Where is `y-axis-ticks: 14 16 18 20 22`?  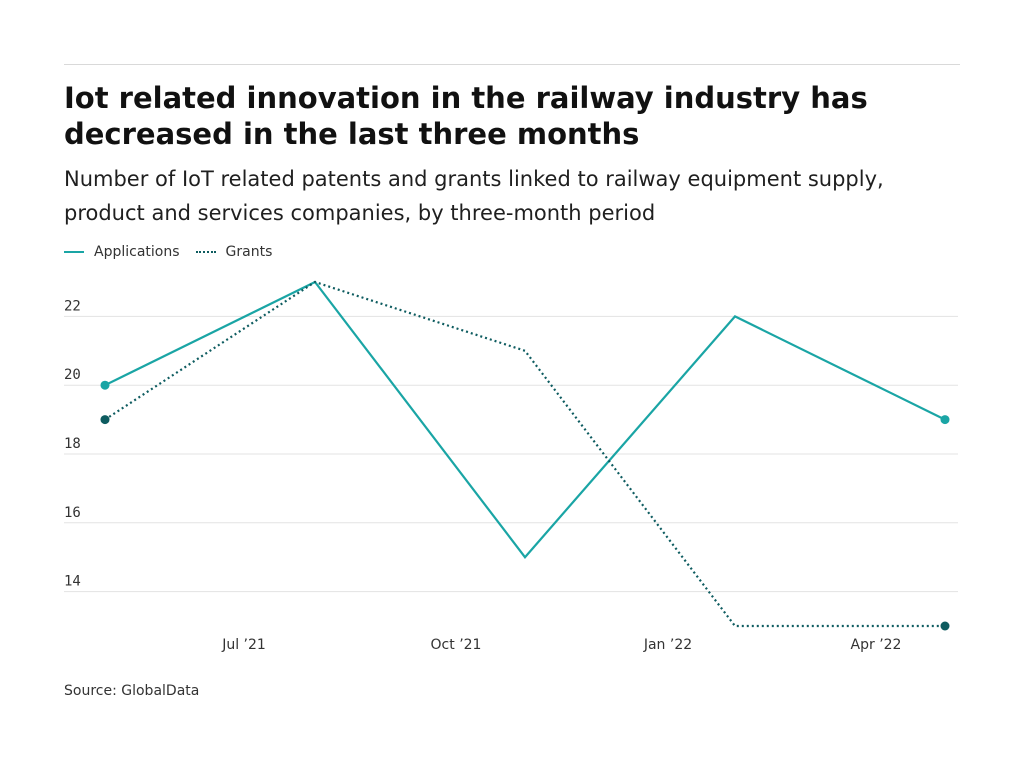 y-axis-ticks: 14 16 18 20 22 is located at coordinates (72, 443).